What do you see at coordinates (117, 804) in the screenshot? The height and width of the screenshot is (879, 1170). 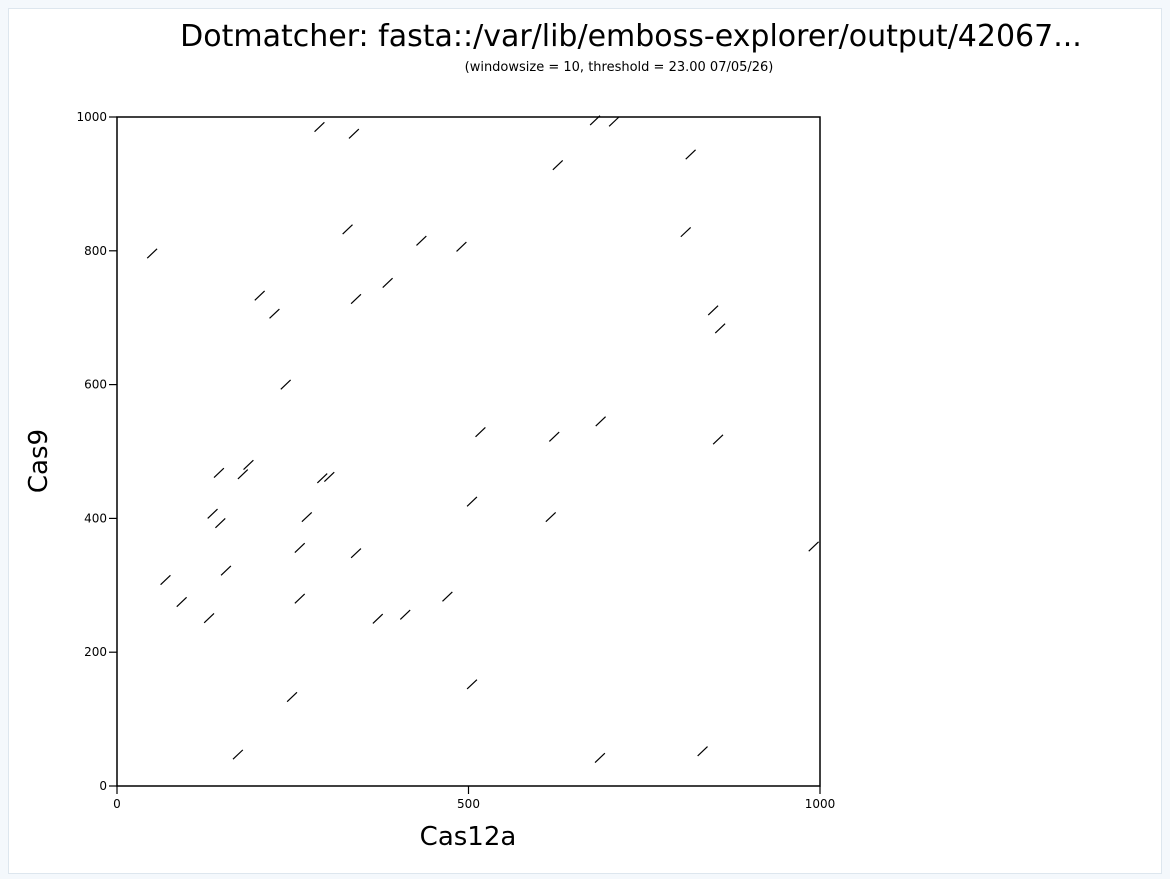 I see `x-tick-label: 0` at bounding box center [117, 804].